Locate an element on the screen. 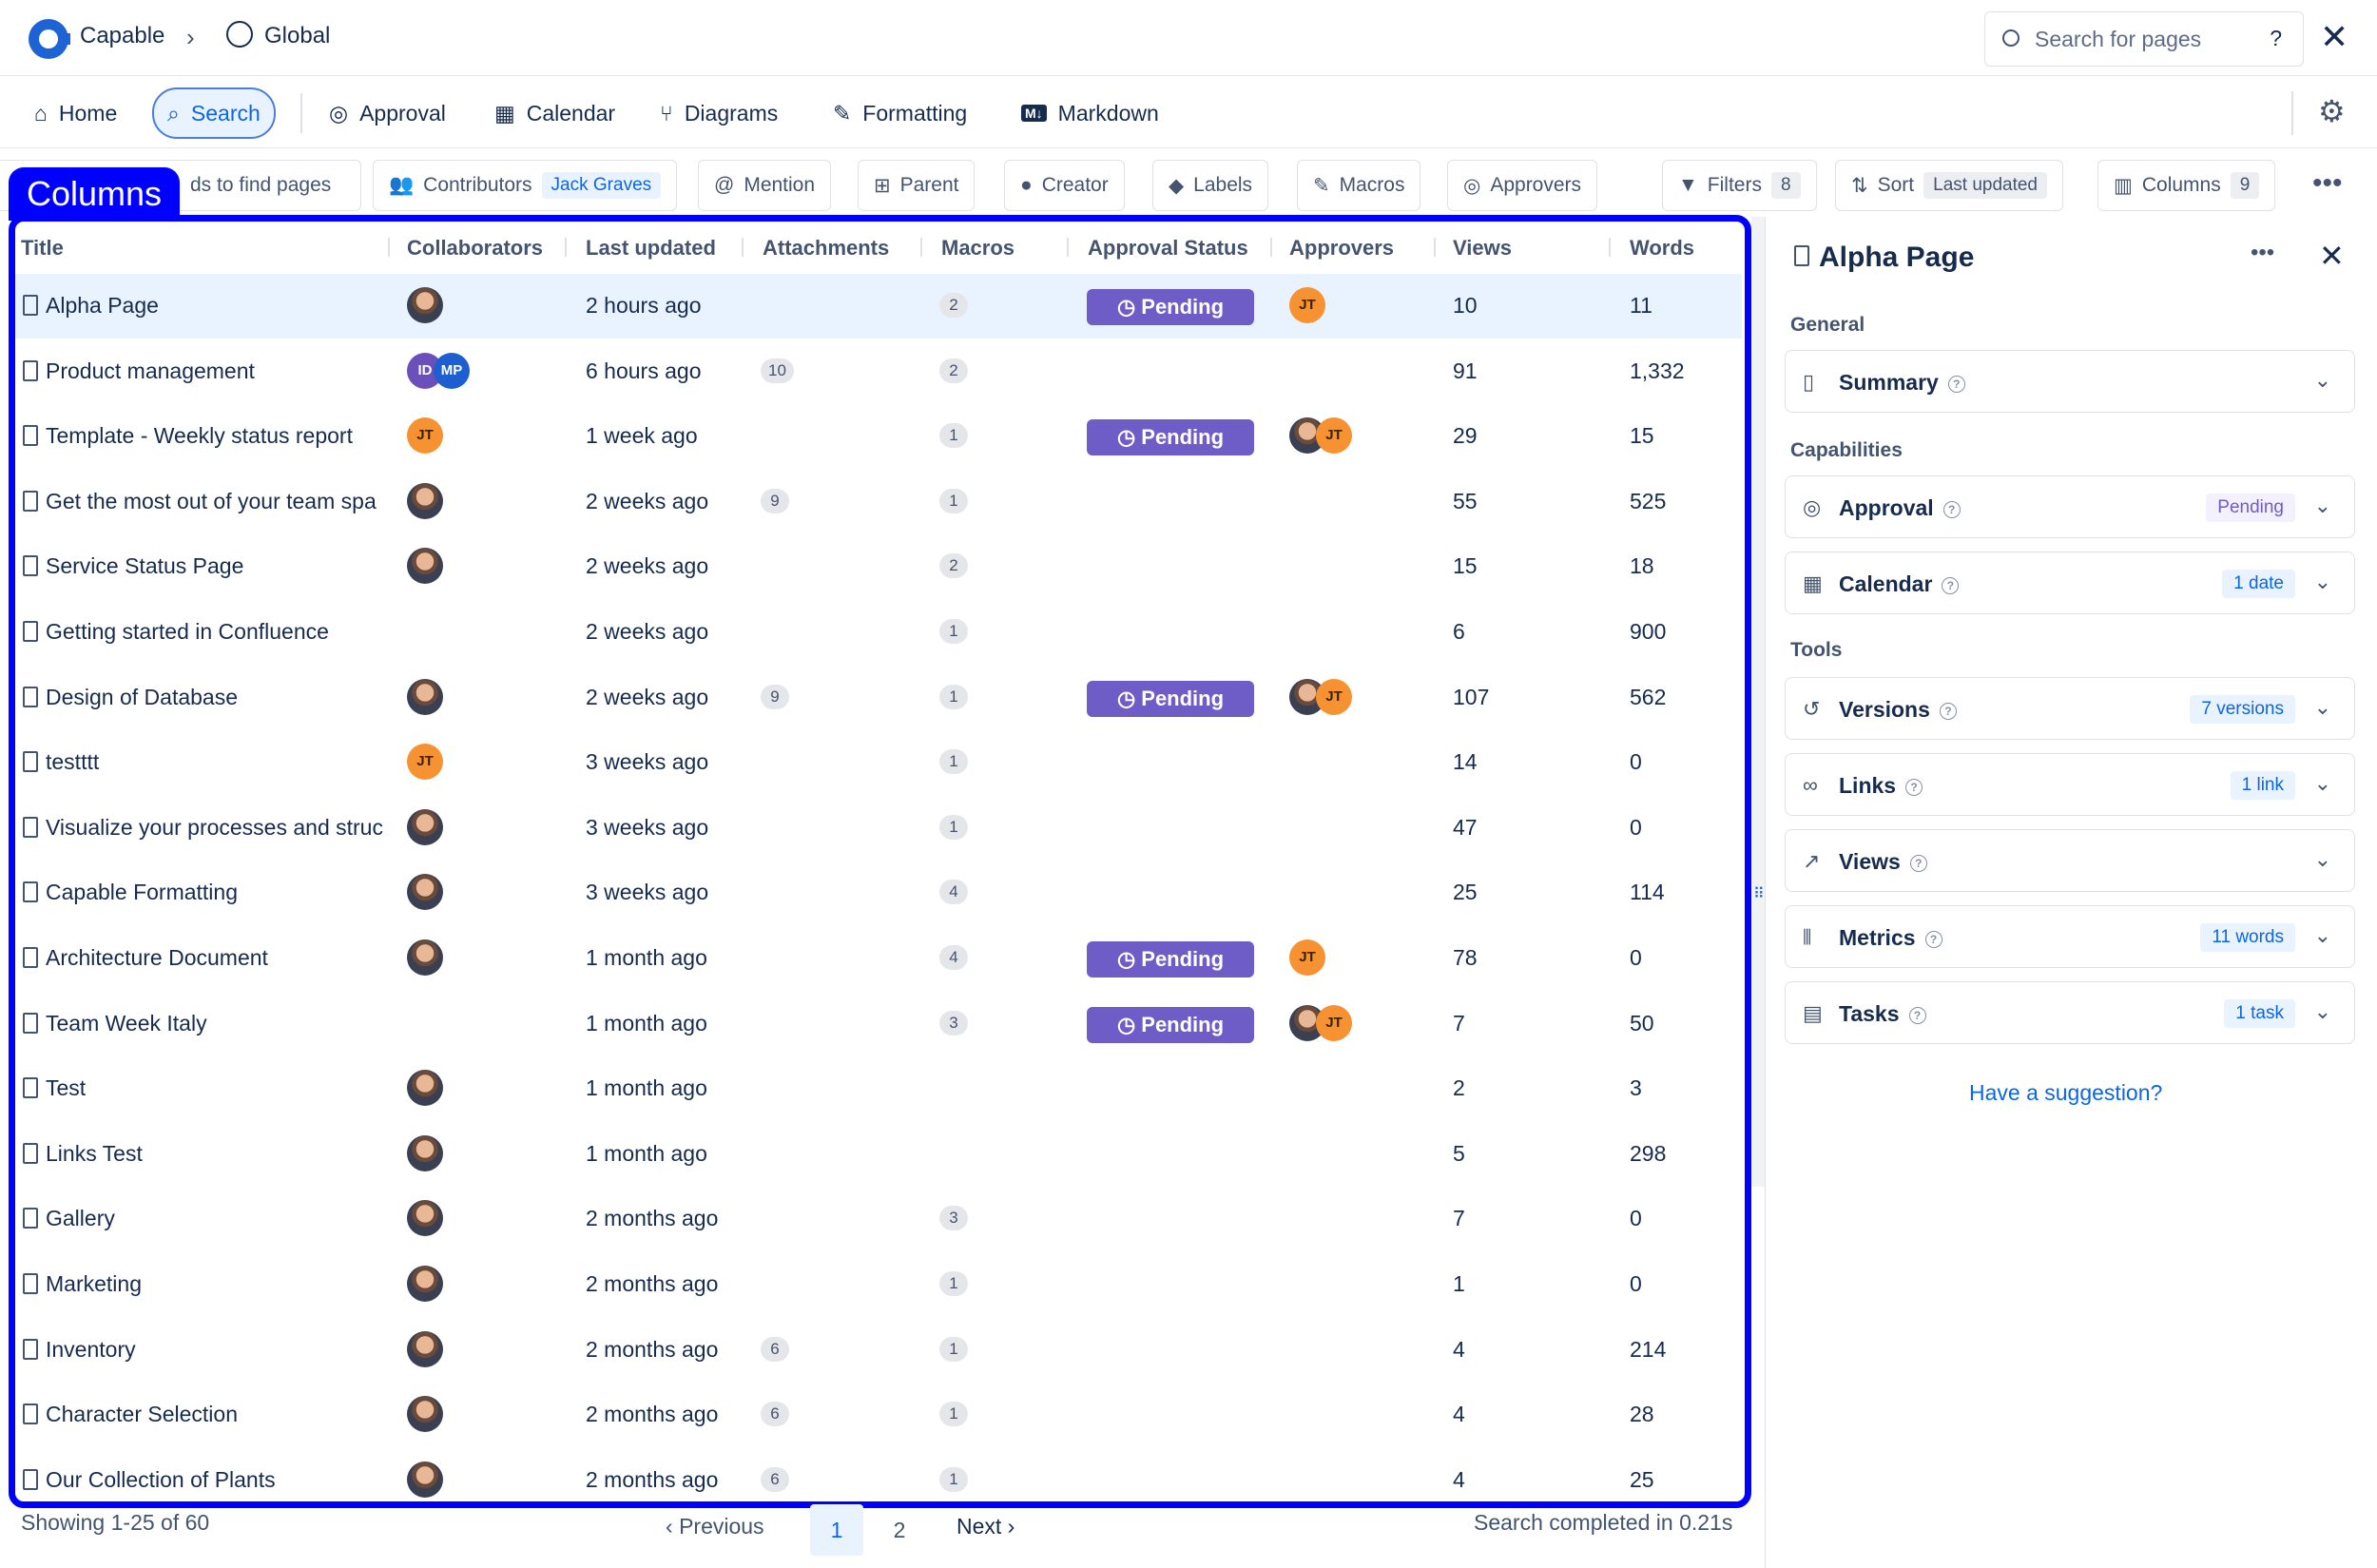 This screenshot has width=2377, height=1568. card-calendar: ▦ Calendar? 1 date ⌄ is located at coordinates (2070, 583).